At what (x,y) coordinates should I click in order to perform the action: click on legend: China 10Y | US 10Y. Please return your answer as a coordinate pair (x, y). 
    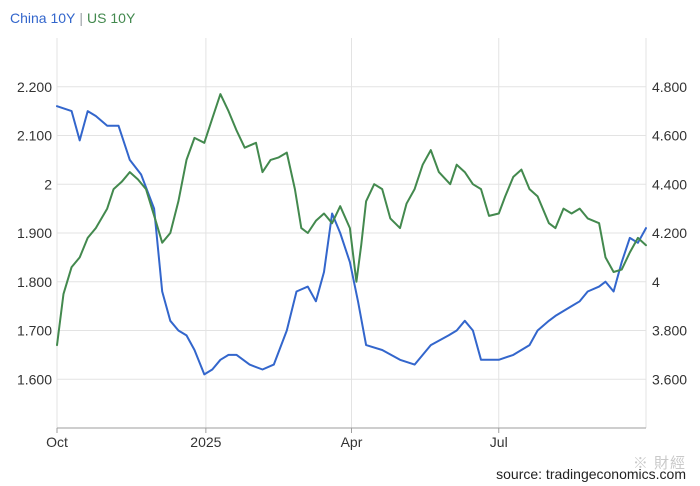
    Looking at the image, I should click on (72, 18).